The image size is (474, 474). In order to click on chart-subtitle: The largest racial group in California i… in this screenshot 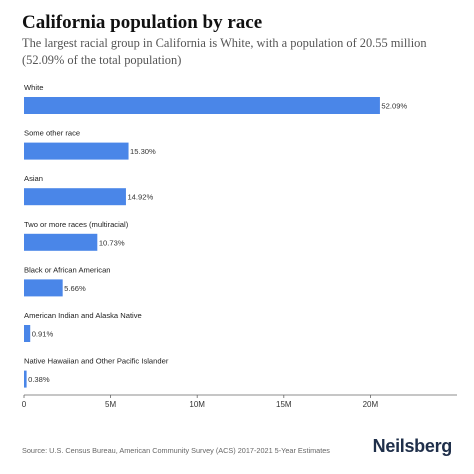, I will do `click(224, 51)`.